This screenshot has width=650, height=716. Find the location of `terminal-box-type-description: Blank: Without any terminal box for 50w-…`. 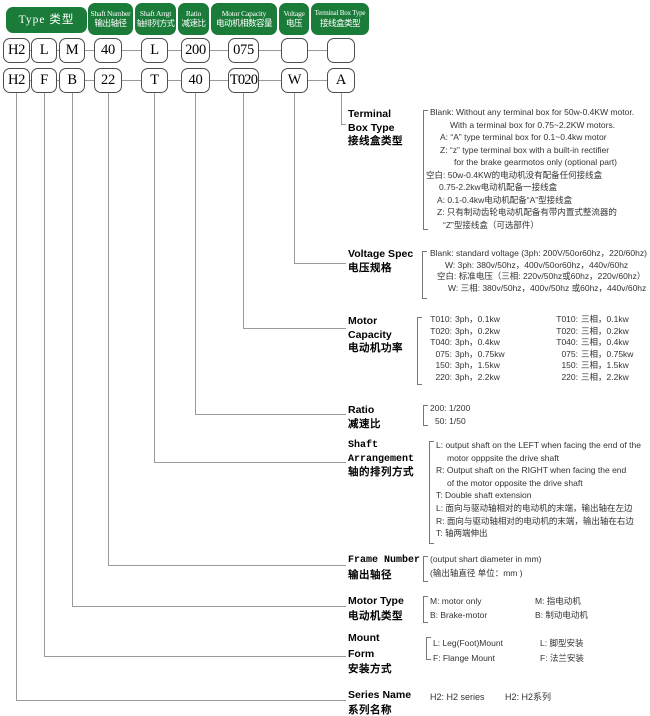

terminal-box-type-description: Blank: Without any terminal box for 50w-… is located at coordinates (530, 168).